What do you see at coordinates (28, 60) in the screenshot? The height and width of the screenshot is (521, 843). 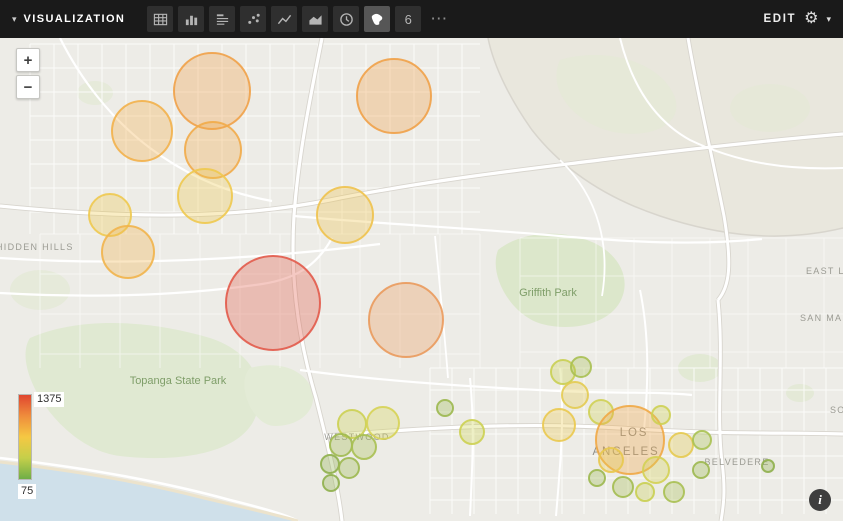 I see `zoom-in-button: +` at bounding box center [28, 60].